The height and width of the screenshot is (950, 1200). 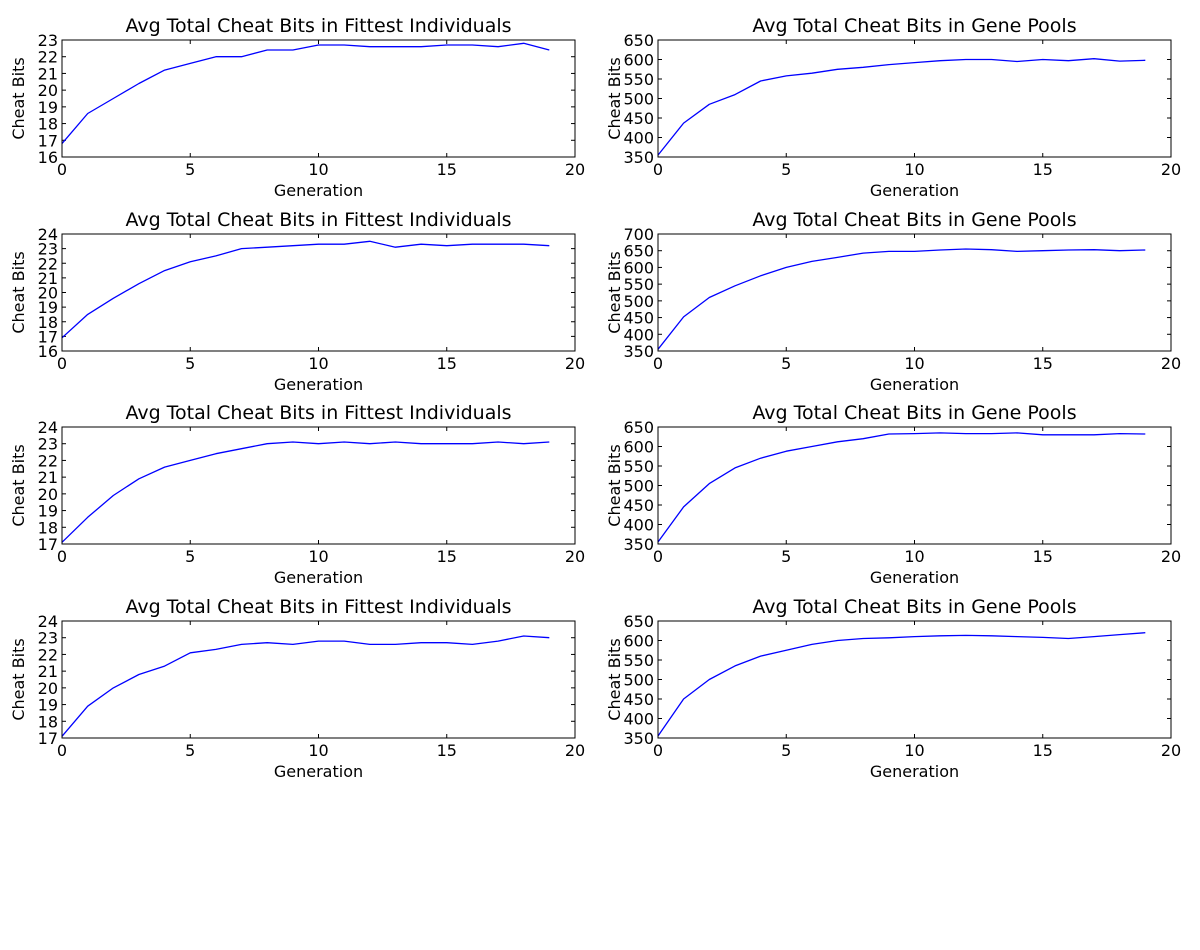 I want to click on y-tick-label: 16, so click(x=48, y=157).